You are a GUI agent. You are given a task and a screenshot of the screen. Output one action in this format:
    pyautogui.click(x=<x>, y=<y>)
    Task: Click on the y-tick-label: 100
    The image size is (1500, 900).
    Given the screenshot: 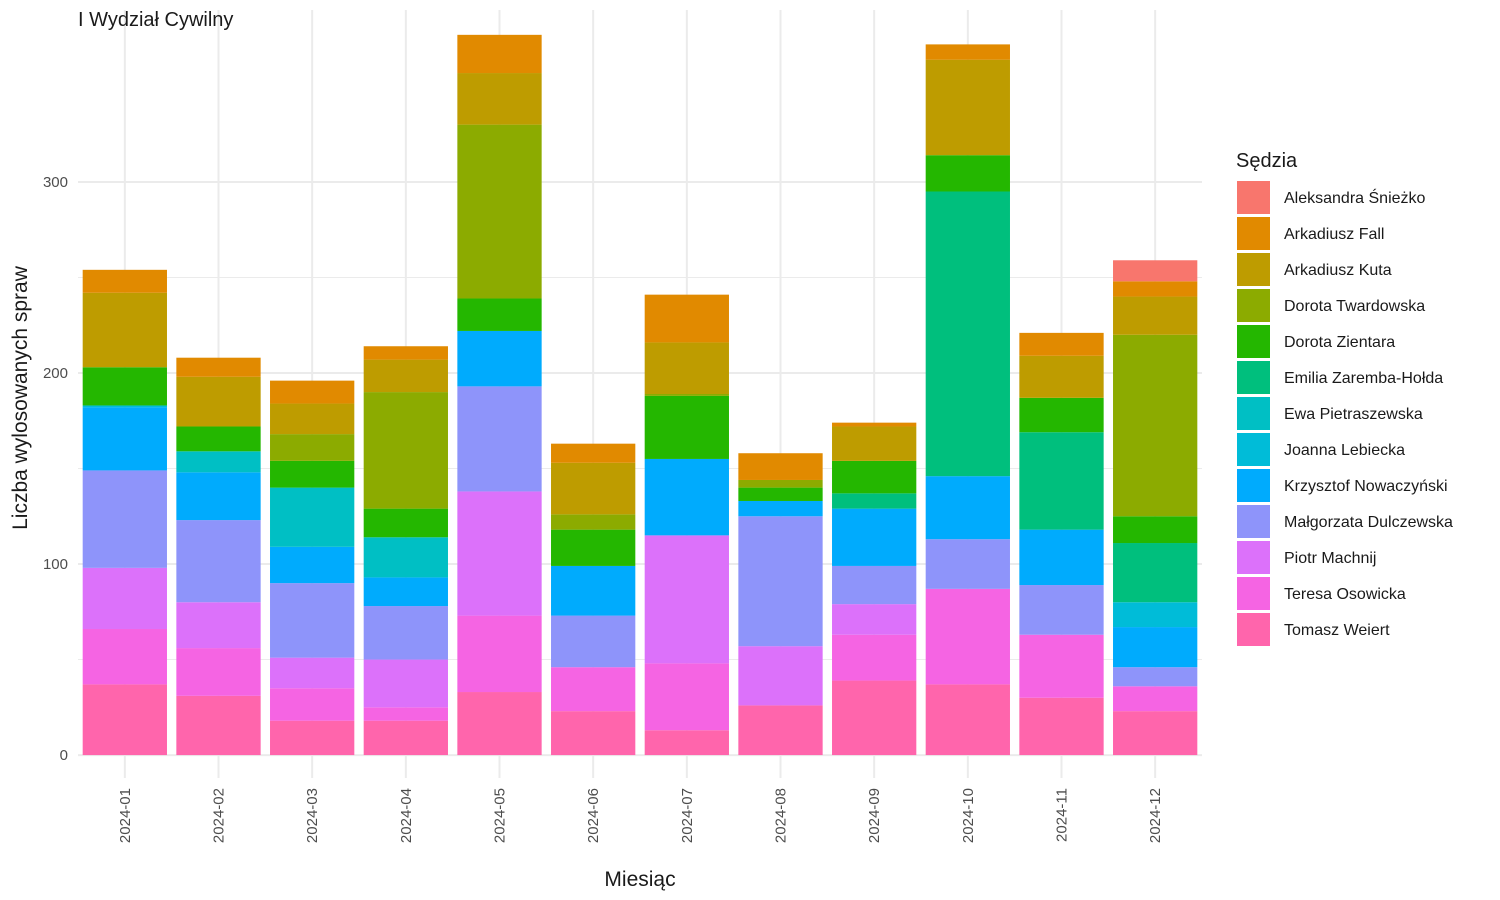 What is the action you would take?
    pyautogui.click(x=55, y=564)
    